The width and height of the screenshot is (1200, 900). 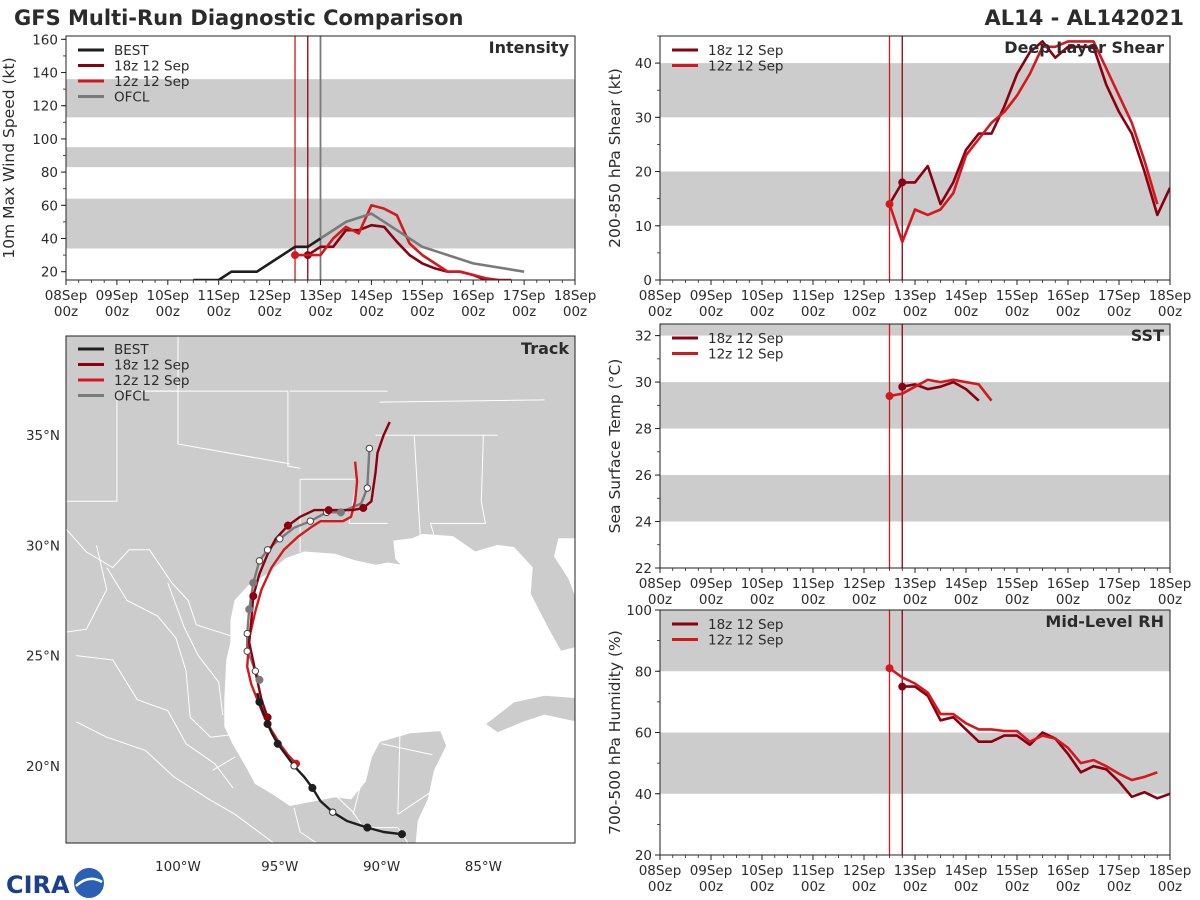 What do you see at coordinates (1170, 296) in the screenshot?
I see `shear-x-tick-label: 18Sep` at bounding box center [1170, 296].